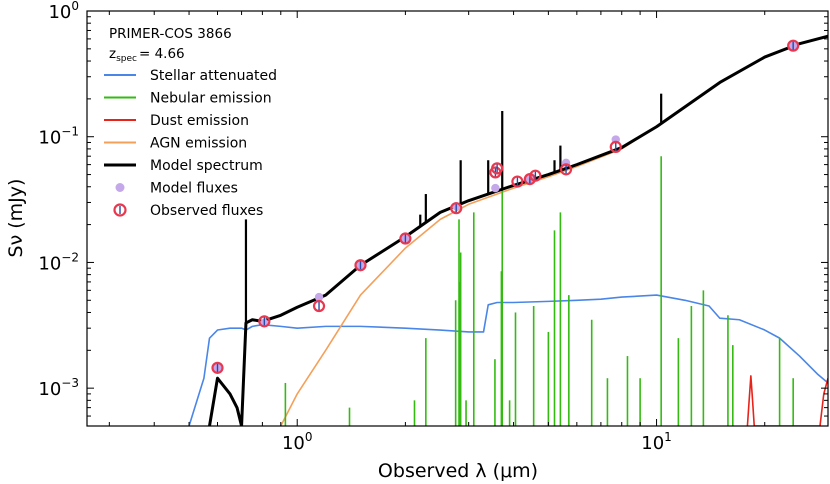 Image resolution: width=830 pixels, height=484 pixels. I want to click on legend-label: Observed fluxes, so click(206, 211).